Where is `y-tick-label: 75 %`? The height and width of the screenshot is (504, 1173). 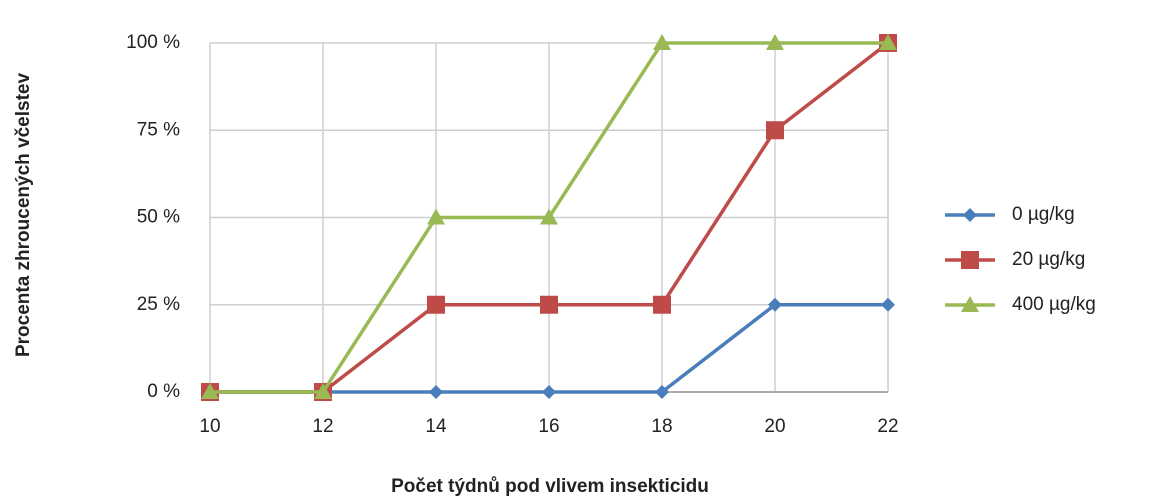 y-tick-label: 75 % is located at coordinates (158, 129).